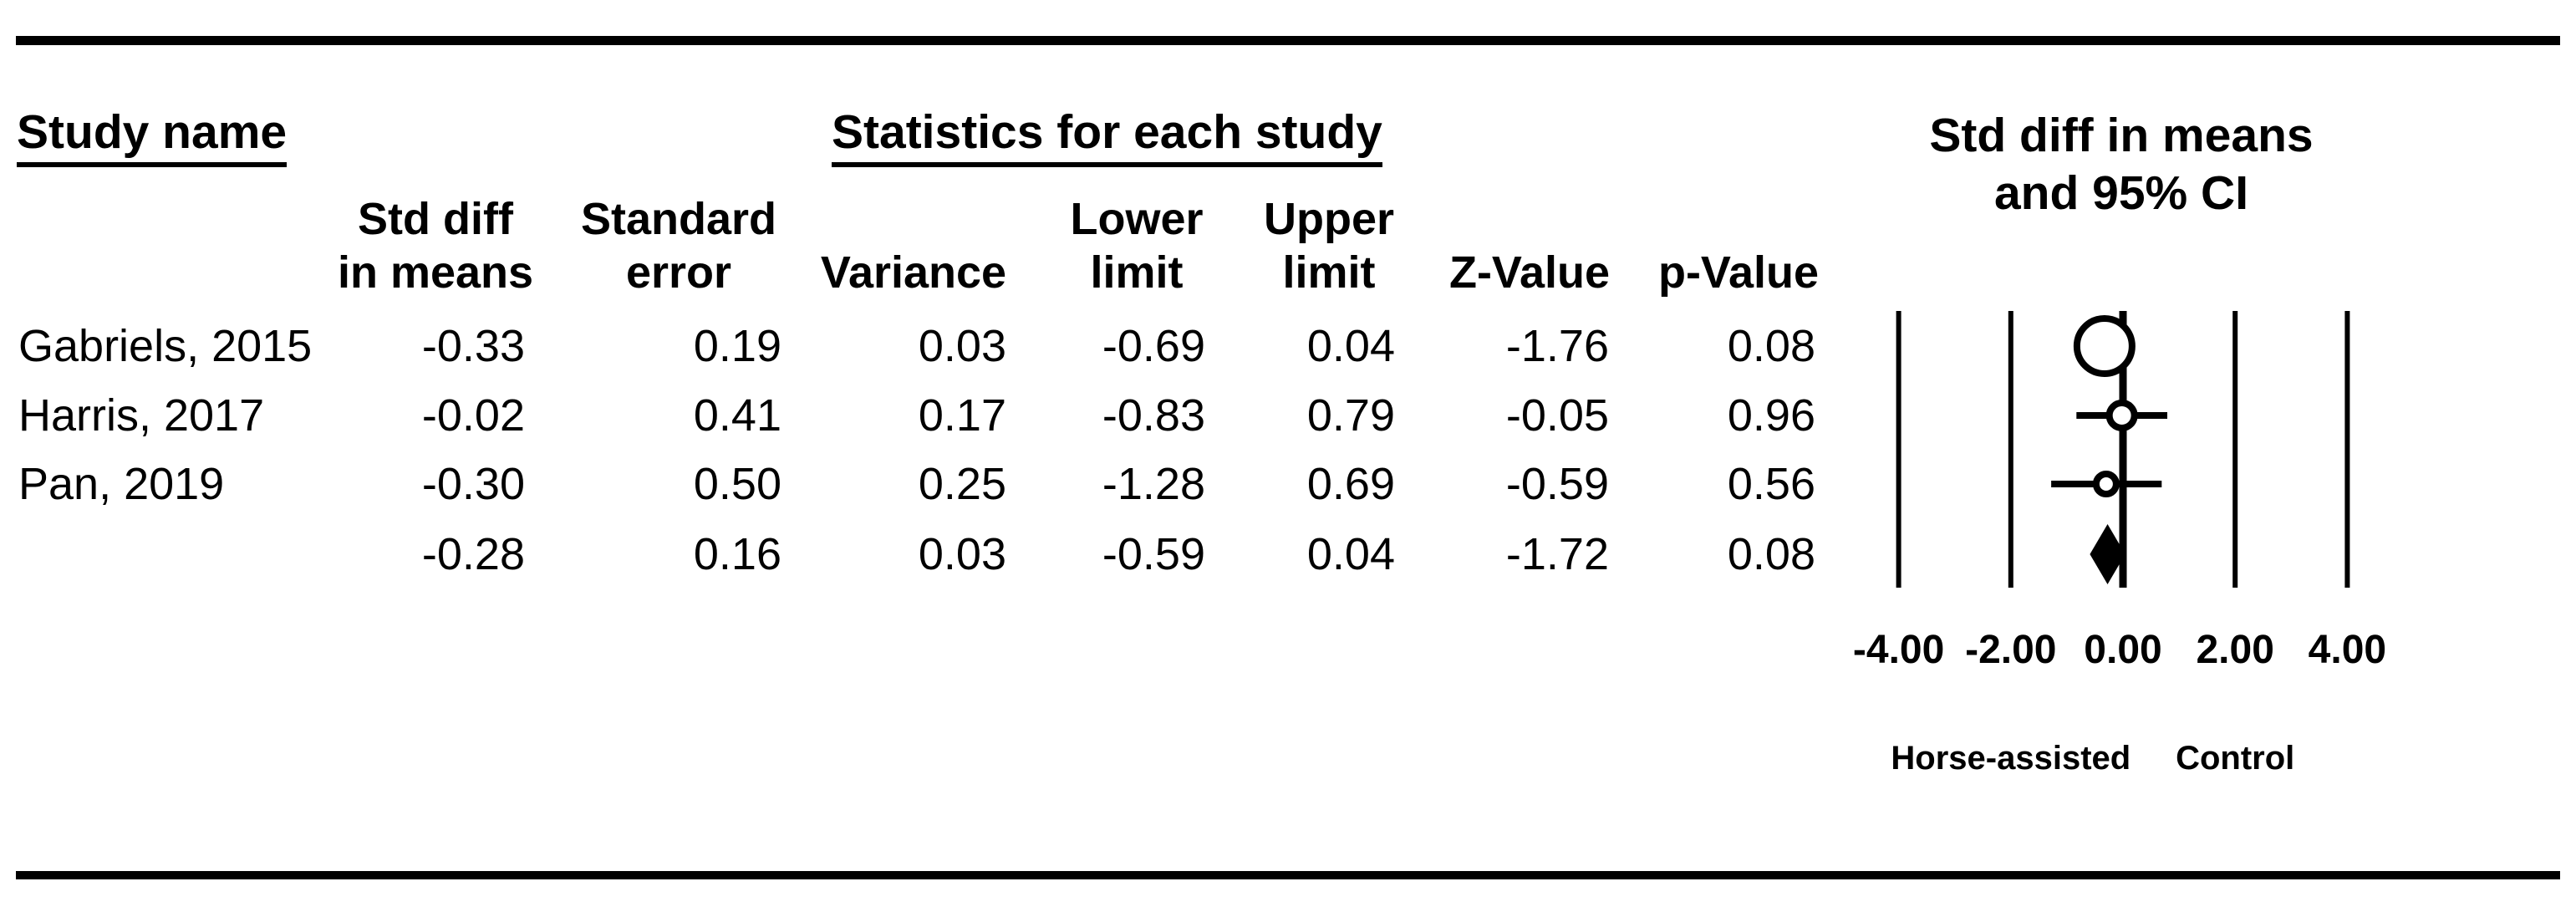 The height and width of the screenshot is (912, 2576). I want to click on study-name-cell: Pan, 2019, so click(121, 484).